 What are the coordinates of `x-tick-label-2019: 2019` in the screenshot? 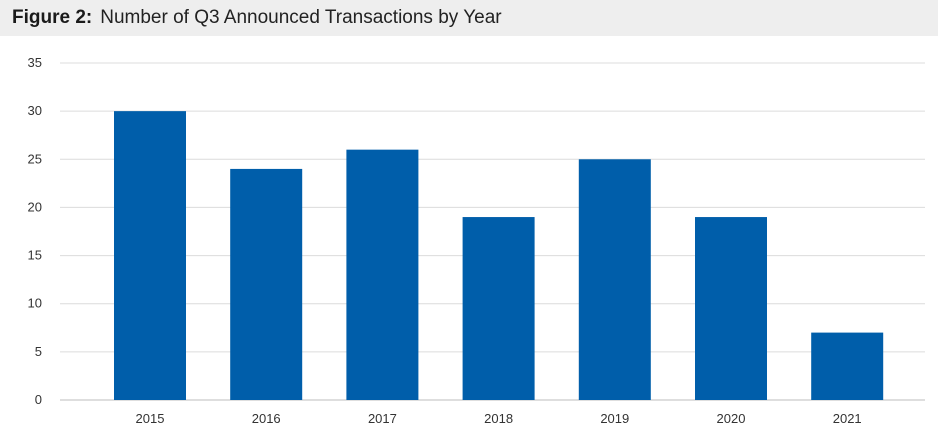 It's located at (614, 418).